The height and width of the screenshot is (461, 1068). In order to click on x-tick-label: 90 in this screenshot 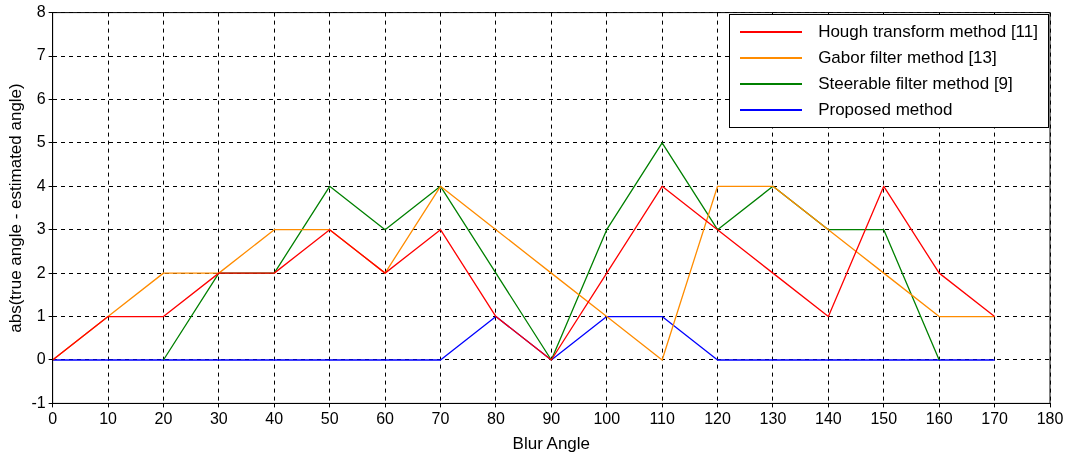, I will do `click(551, 419)`.